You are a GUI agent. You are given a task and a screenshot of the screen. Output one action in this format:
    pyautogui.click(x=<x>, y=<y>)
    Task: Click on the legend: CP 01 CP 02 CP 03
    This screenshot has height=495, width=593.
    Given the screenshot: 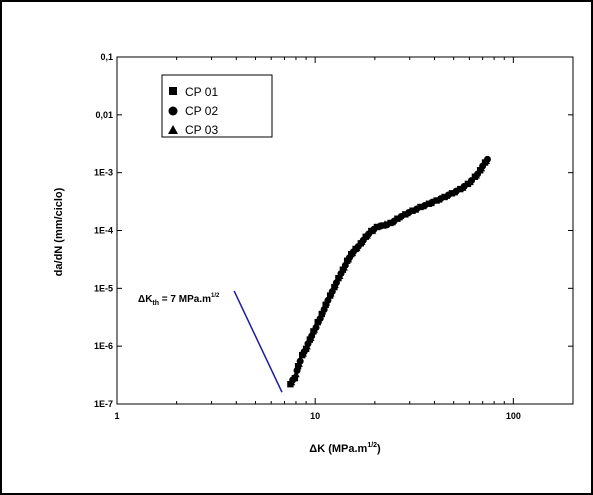 What is the action you would take?
    pyautogui.click(x=217, y=106)
    